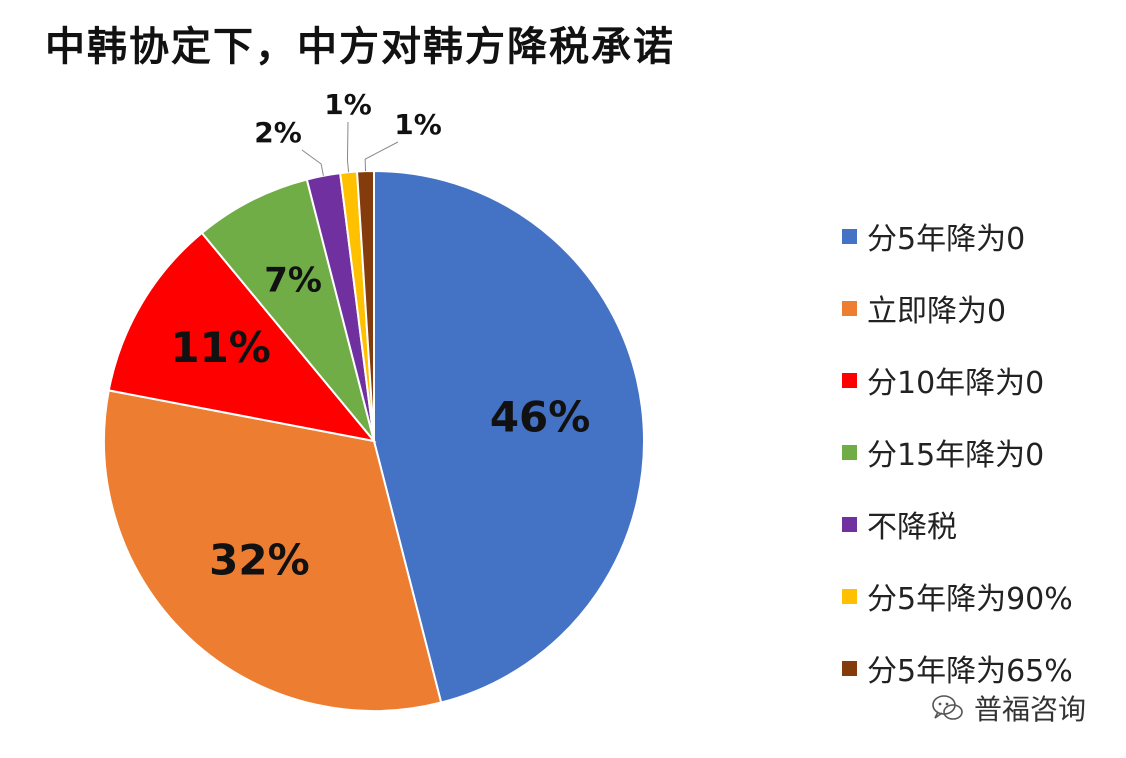 The image size is (1126, 758). What do you see at coordinates (946, 239) in the screenshot?
I see `legend-label: 分5年降为0` at bounding box center [946, 239].